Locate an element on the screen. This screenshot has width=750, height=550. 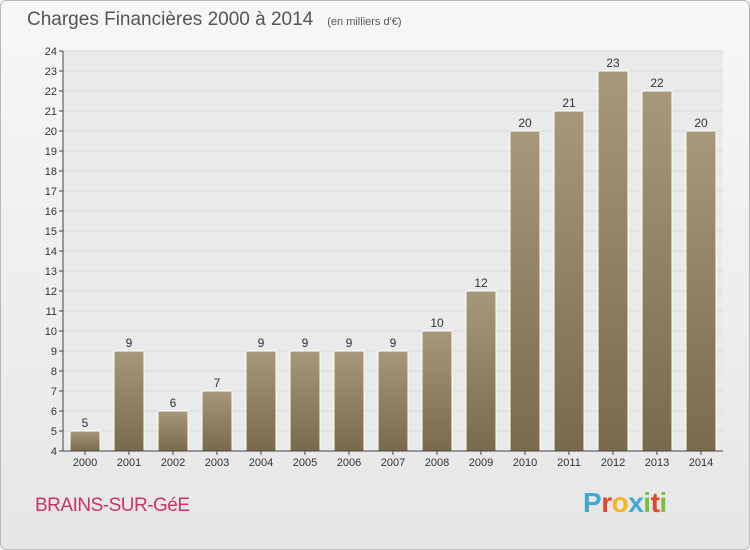
bar-2008 is located at coordinates (437, 391).